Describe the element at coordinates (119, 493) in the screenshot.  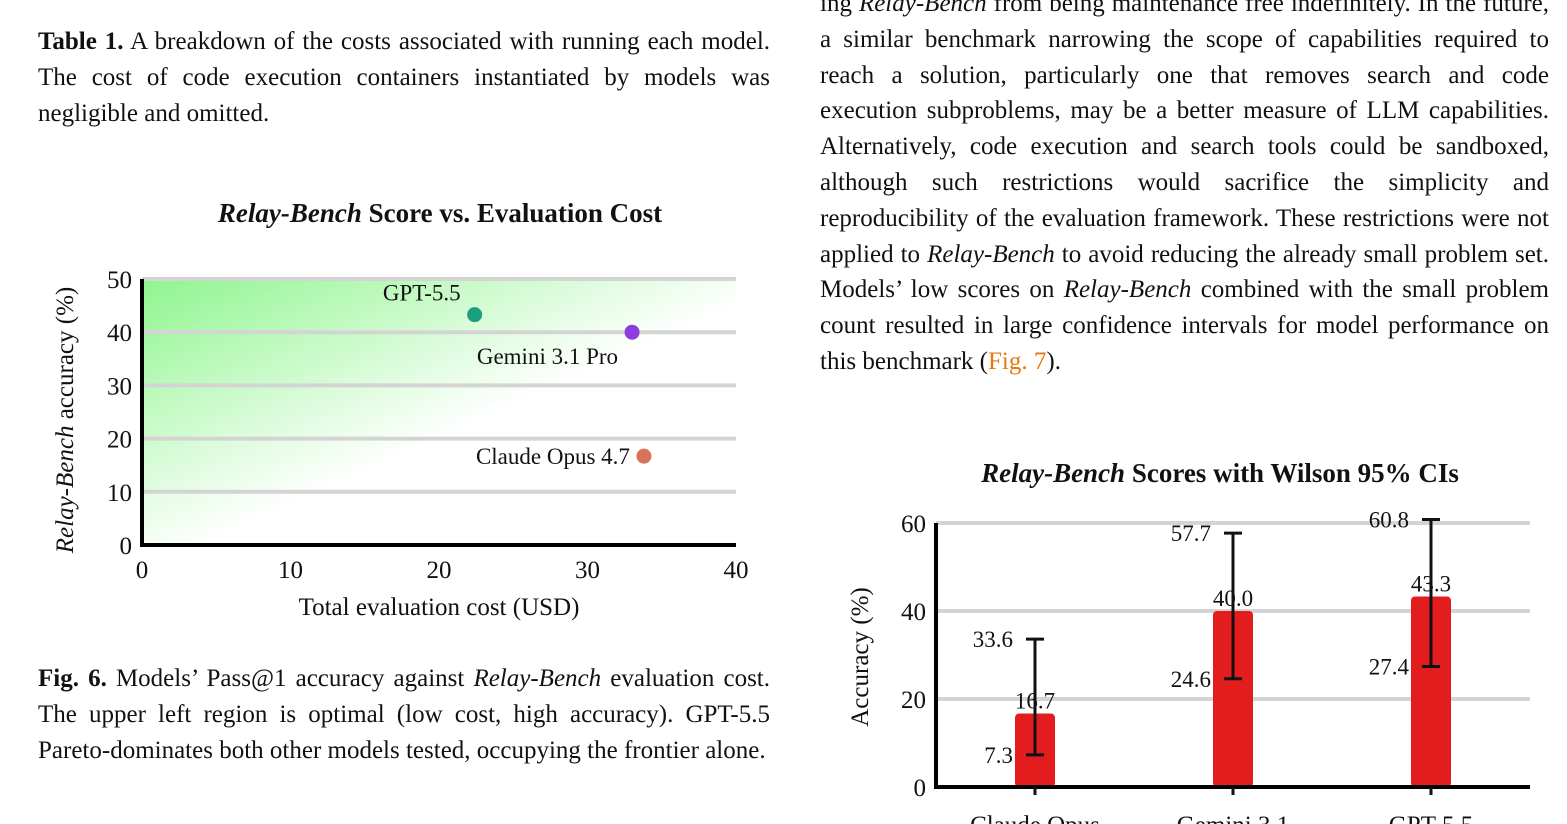
I see `scatter-y-tick-label: 10` at that location.